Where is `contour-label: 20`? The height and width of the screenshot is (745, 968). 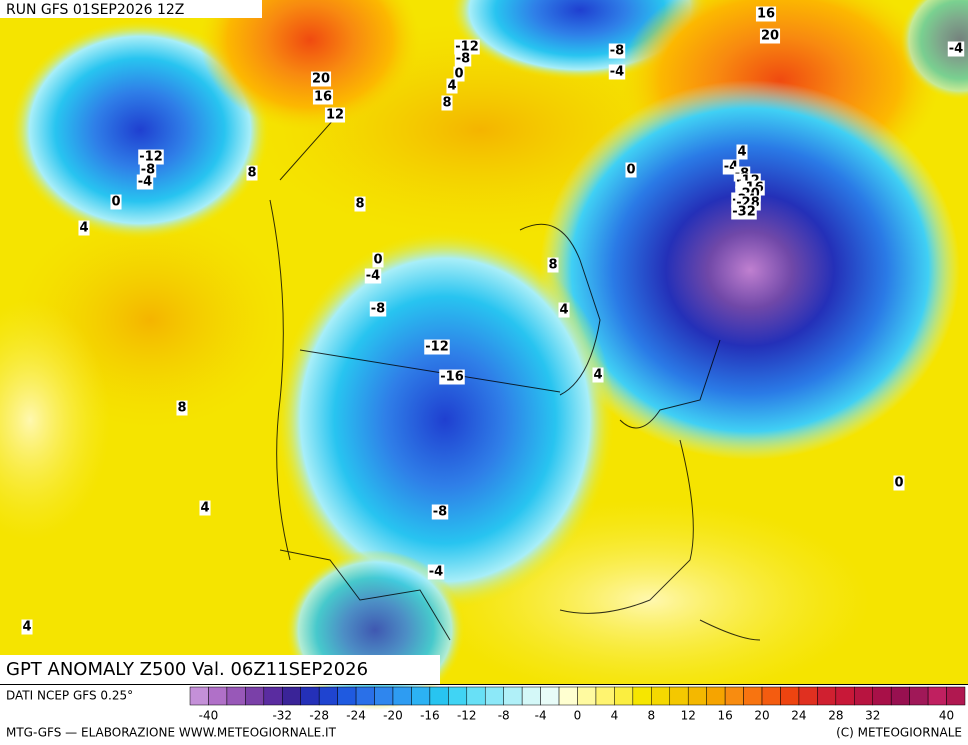 contour-label: 20 is located at coordinates (770, 36).